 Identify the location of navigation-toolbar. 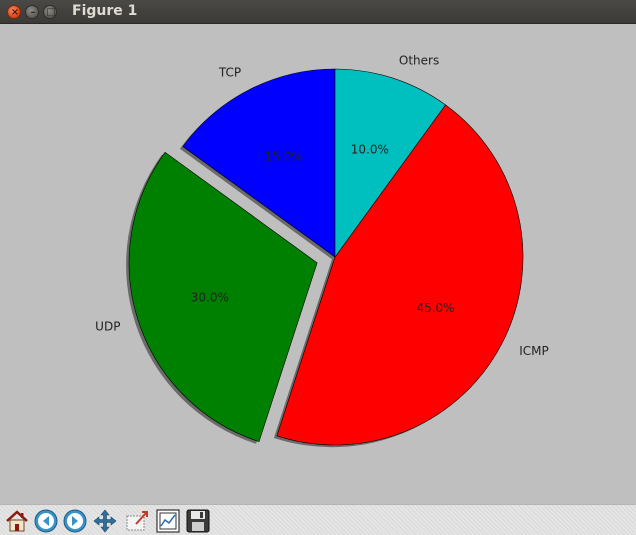
(318, 519).